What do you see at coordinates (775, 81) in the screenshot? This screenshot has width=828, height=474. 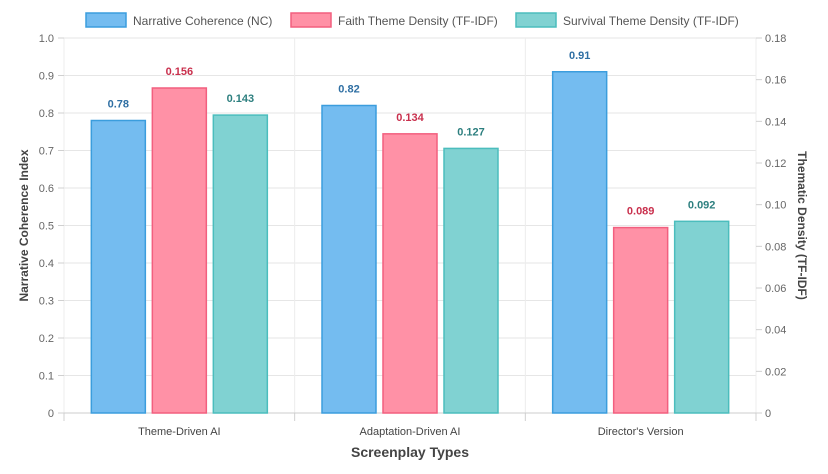 I see `y2-tick-label: 0.16` at bounding box center [775, 81].